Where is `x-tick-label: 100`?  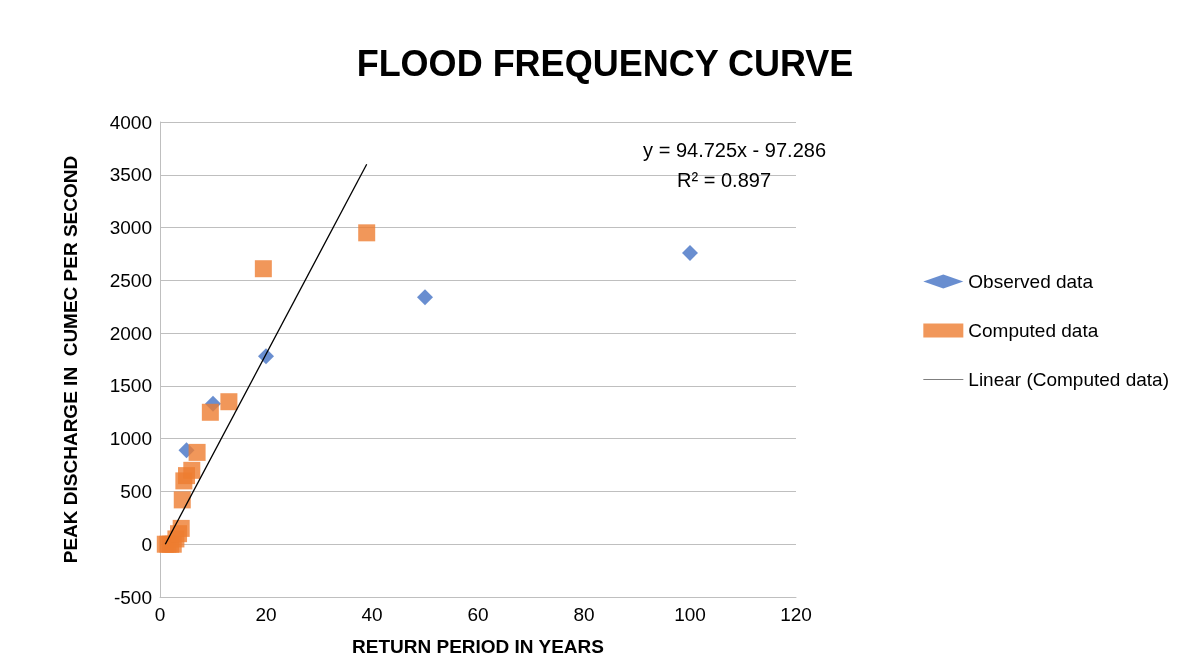
x-tick-label: 100 is located at coordinates (690, 614).